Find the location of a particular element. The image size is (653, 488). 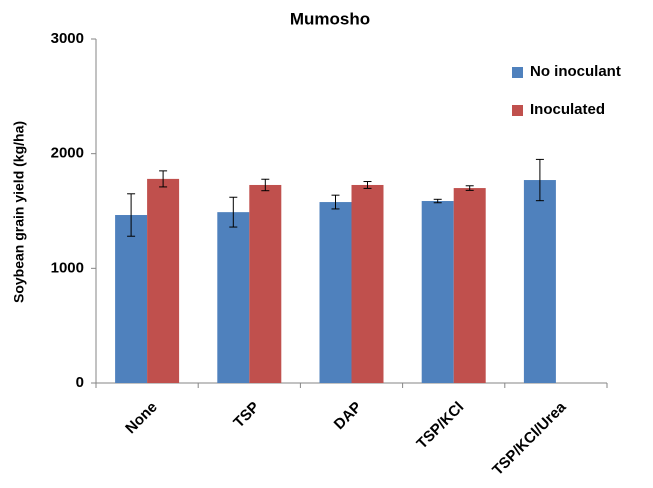

y-tick-label: 1000 is located at coordinates (67, 267).